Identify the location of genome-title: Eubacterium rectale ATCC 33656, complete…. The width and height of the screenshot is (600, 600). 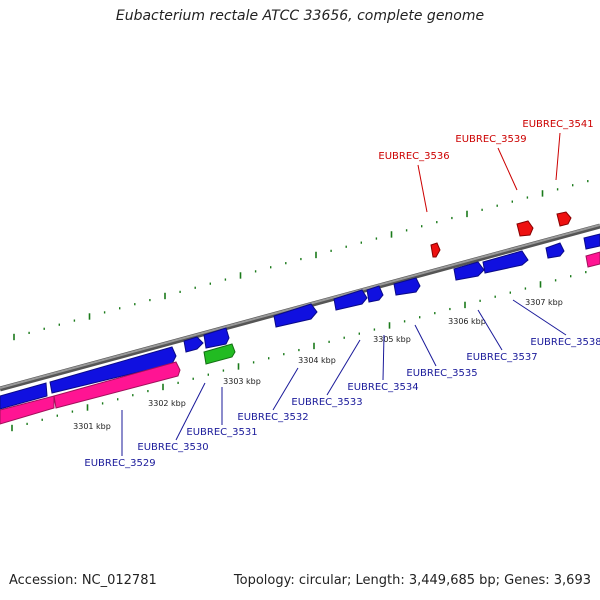
(300, 16).